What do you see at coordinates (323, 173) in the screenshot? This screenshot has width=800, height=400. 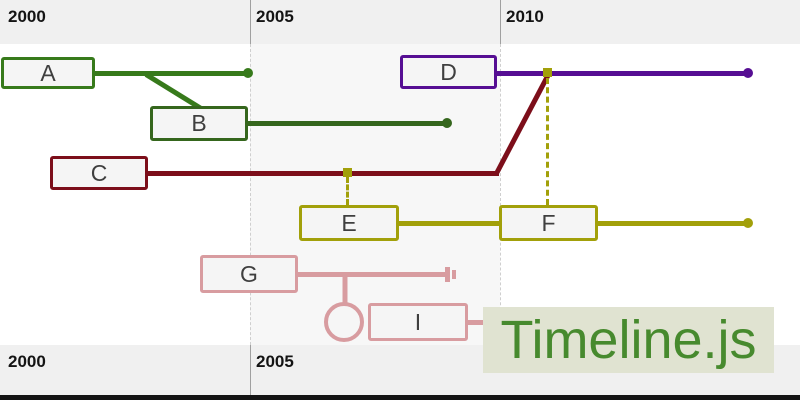 I see `item-c-line` at bounding box center [323, 173].